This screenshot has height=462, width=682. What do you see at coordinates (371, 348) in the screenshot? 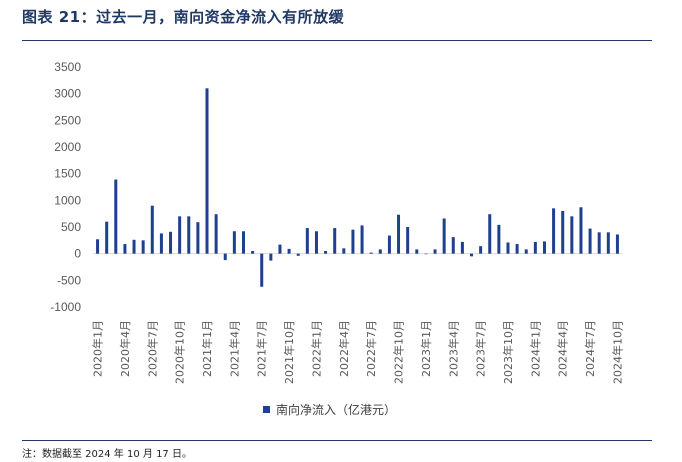
I see `x-tick-label: 2022年7月` at bounding box center [371, 348].